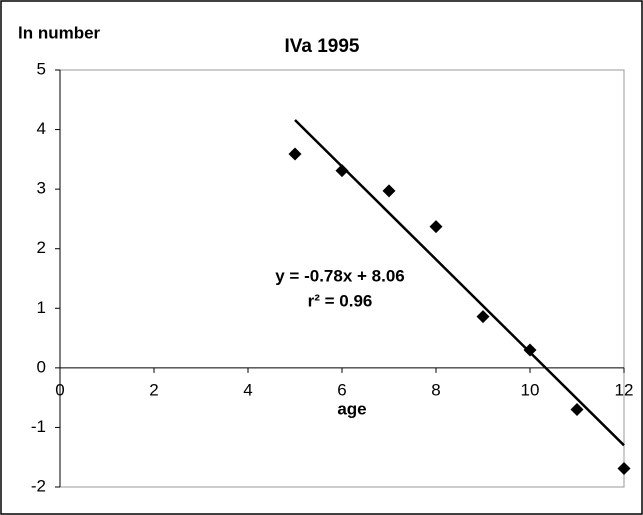 The width and height of the screenshot is (643, 515). Describe the element at coordinates (351, 408) in the screenshot. I see `x-axis-label: age` at that location.